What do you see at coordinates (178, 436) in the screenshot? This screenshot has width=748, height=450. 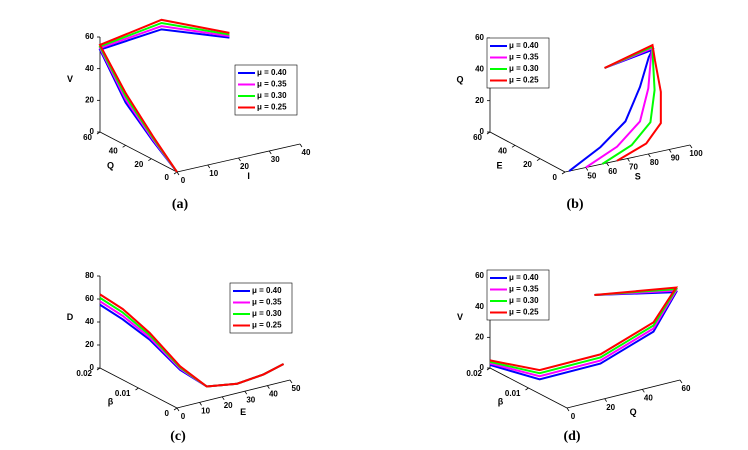 I see `caption: (c)` at bounding box center [178, 436].